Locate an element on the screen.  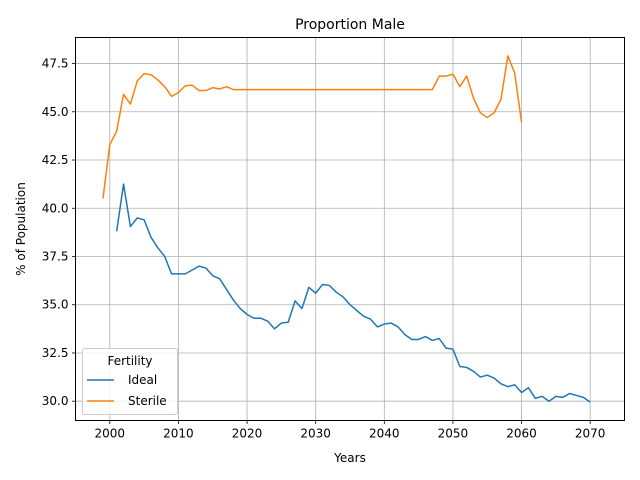
x-tick-label: 2020 is located at coordinates (247, 434).